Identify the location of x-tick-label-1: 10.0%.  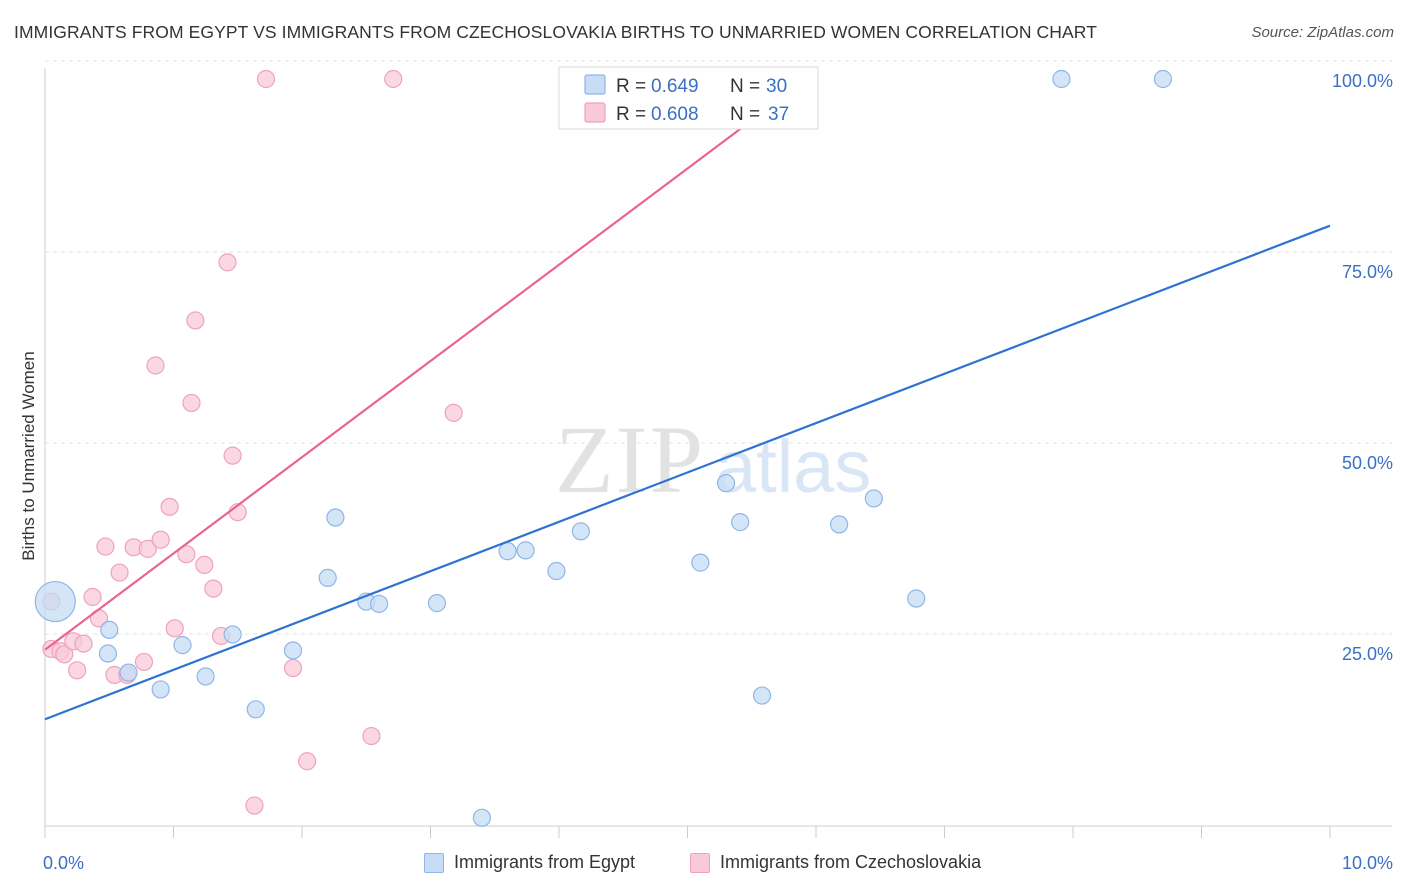
(1367, 863).